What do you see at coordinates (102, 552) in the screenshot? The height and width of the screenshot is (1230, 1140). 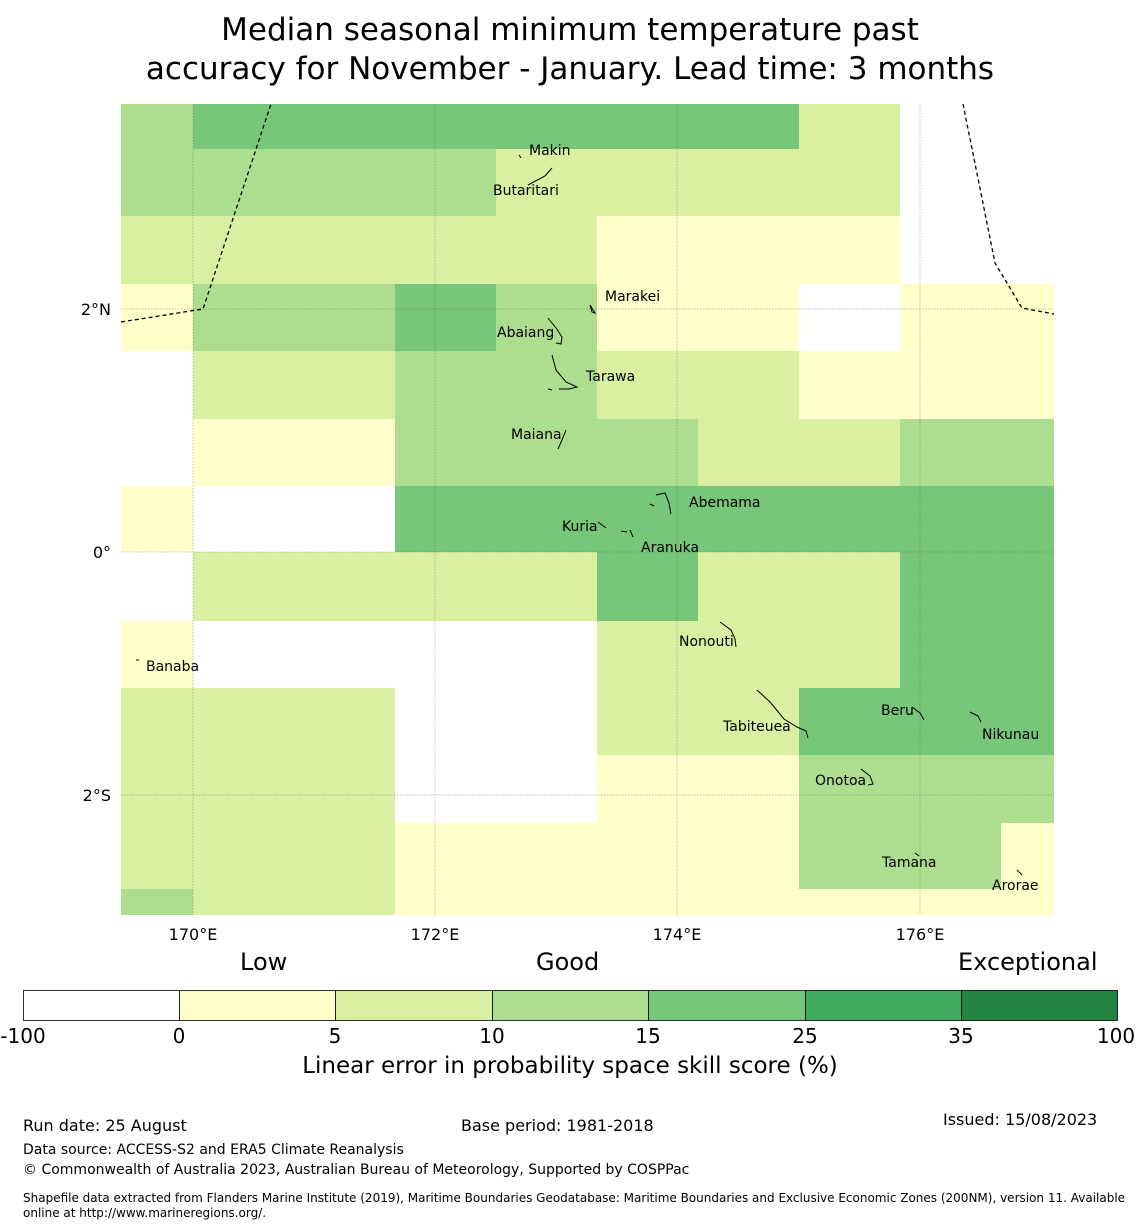 I see `lat-tick-0: 0°` at bounding box center [102, 552].